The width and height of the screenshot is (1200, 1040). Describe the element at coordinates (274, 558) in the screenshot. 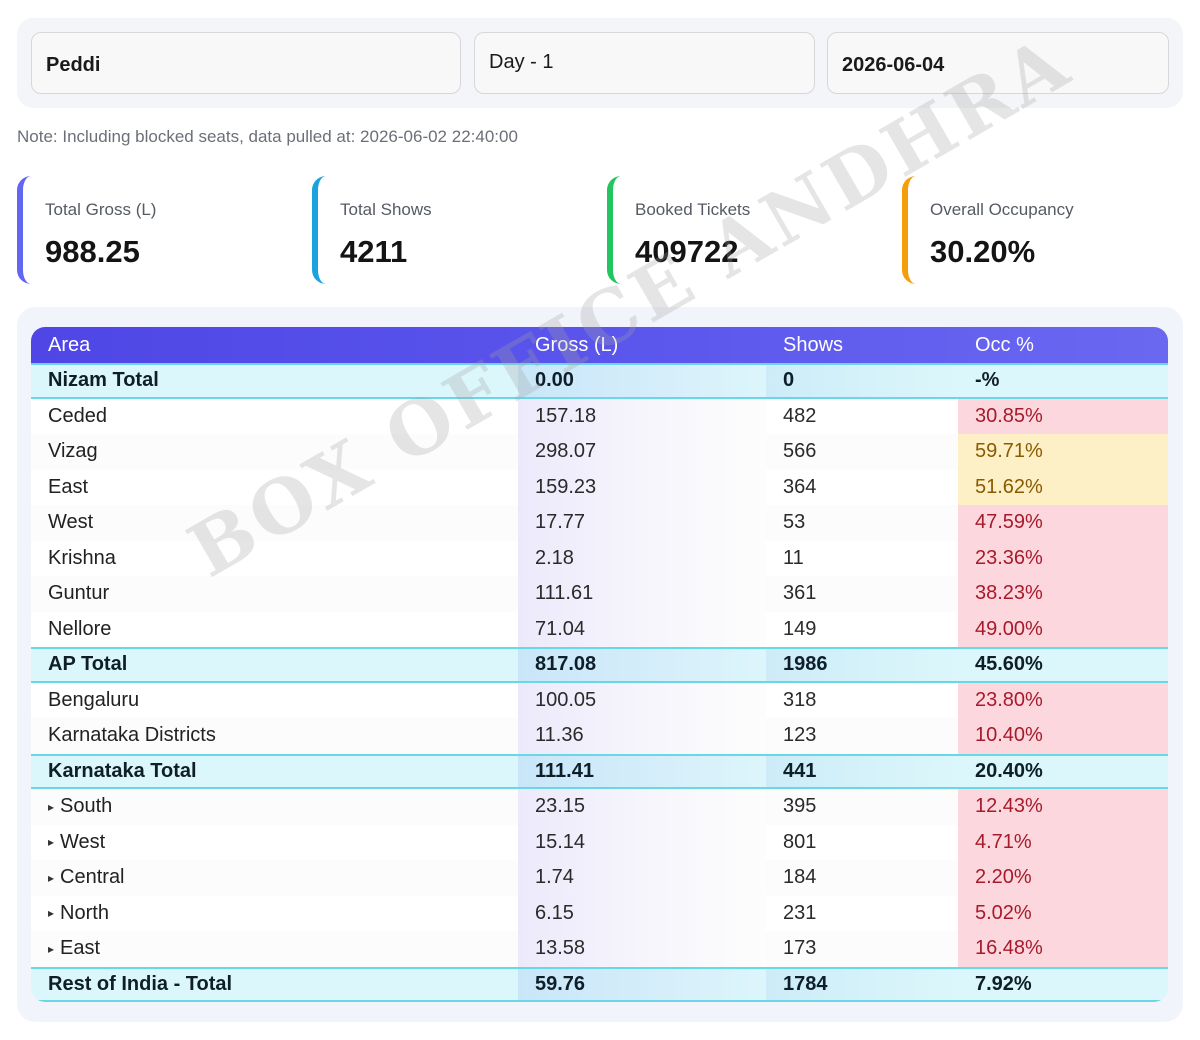

I see `area-cell: Krishna` at that location.